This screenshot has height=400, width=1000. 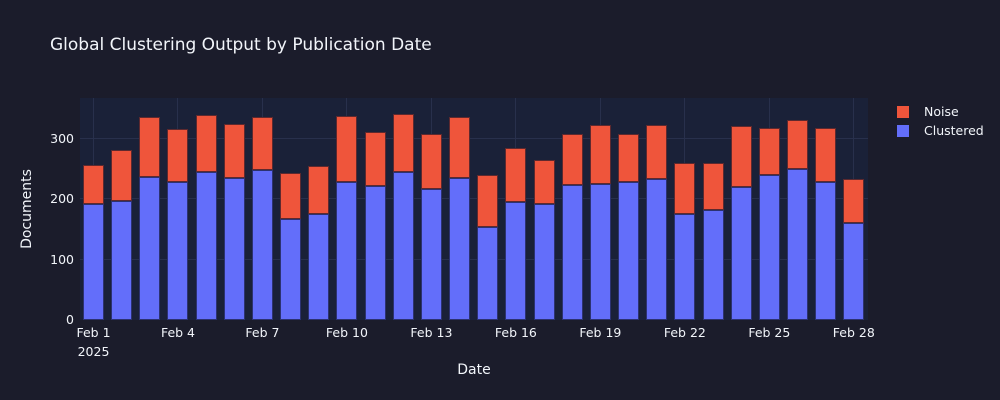 What do you see at coordinates (903, 130) in the screenshot?
I see `legend-swatch-clustered` at bounding box center [903, 130].